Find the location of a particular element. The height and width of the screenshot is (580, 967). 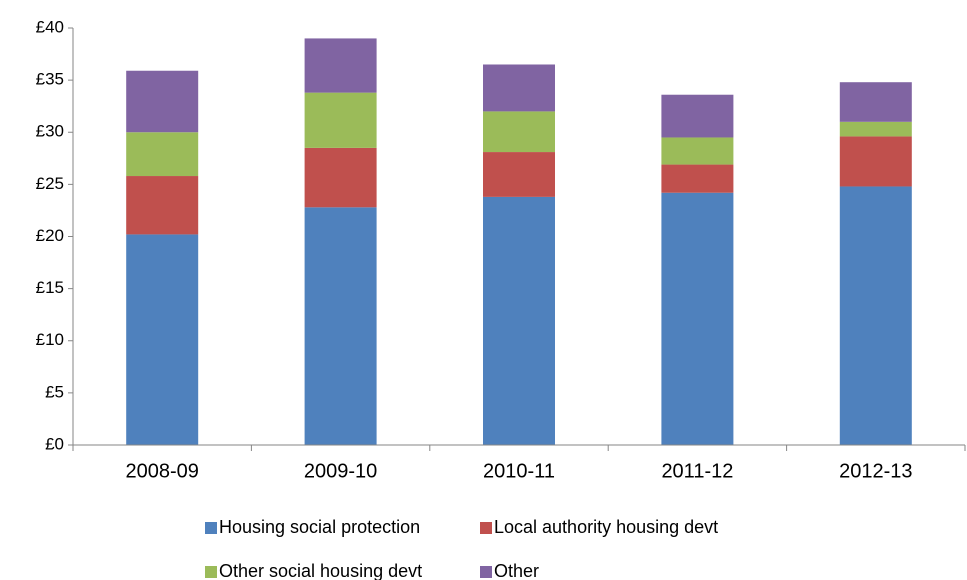

y-tick-label: £40 is located at coordinates (50, 26).